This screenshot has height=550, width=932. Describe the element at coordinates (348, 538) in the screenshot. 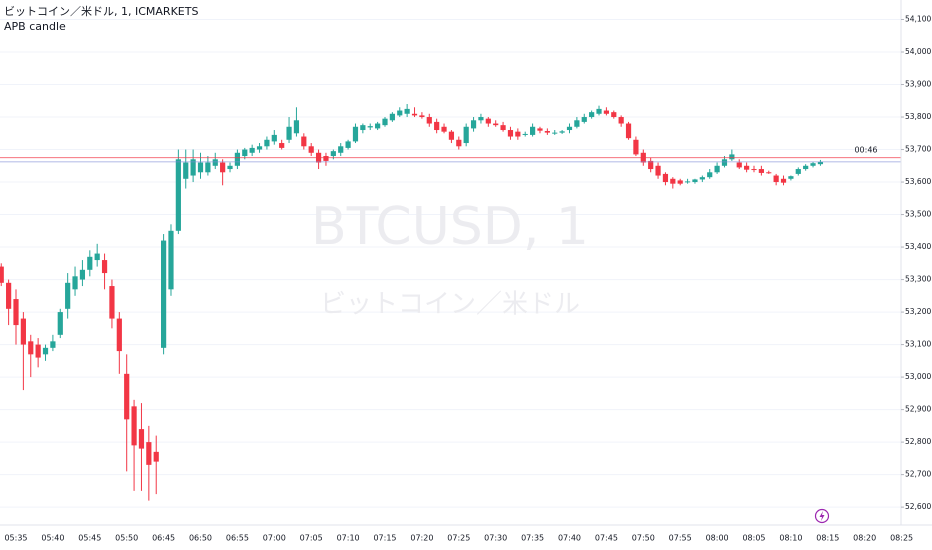

I see `x-tick-label: 07:10` at that location.